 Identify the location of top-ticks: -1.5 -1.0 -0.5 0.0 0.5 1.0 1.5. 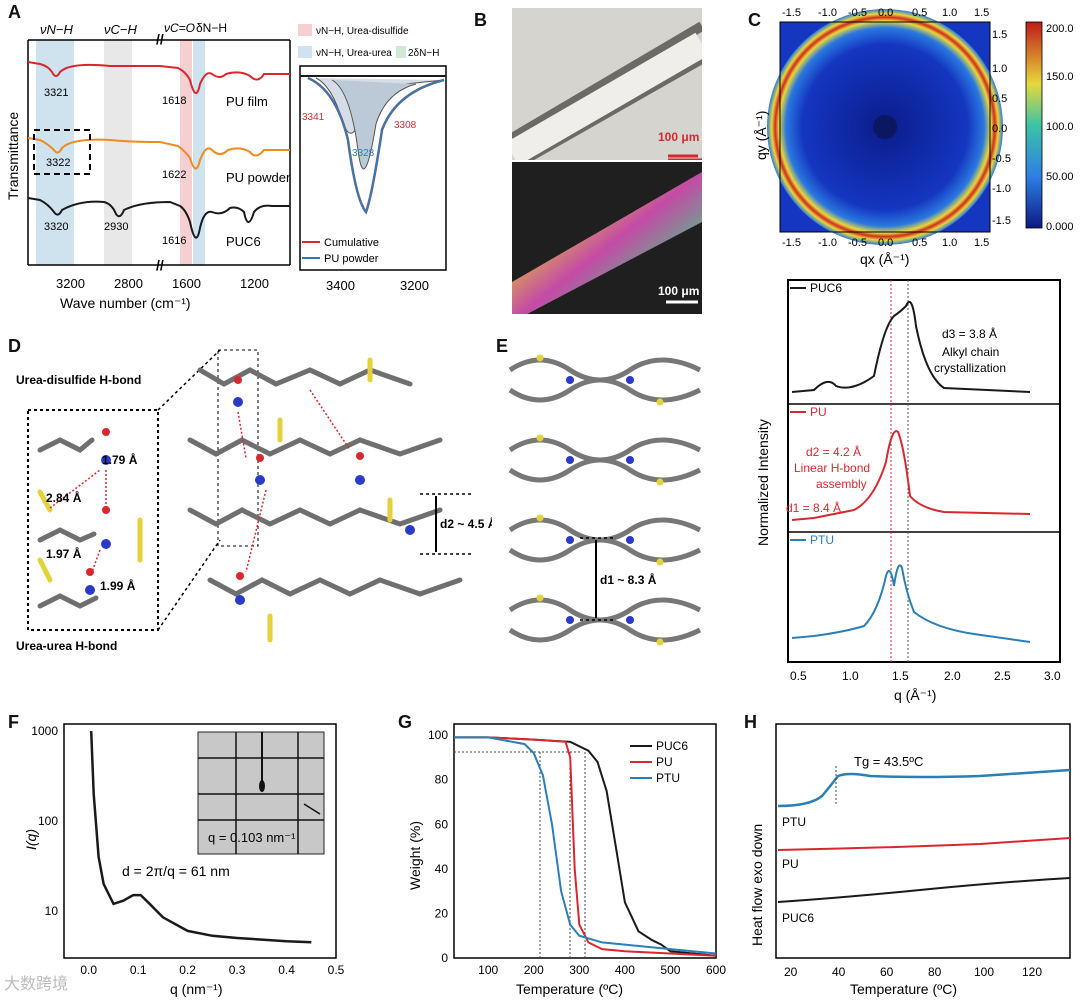
(885, 13).